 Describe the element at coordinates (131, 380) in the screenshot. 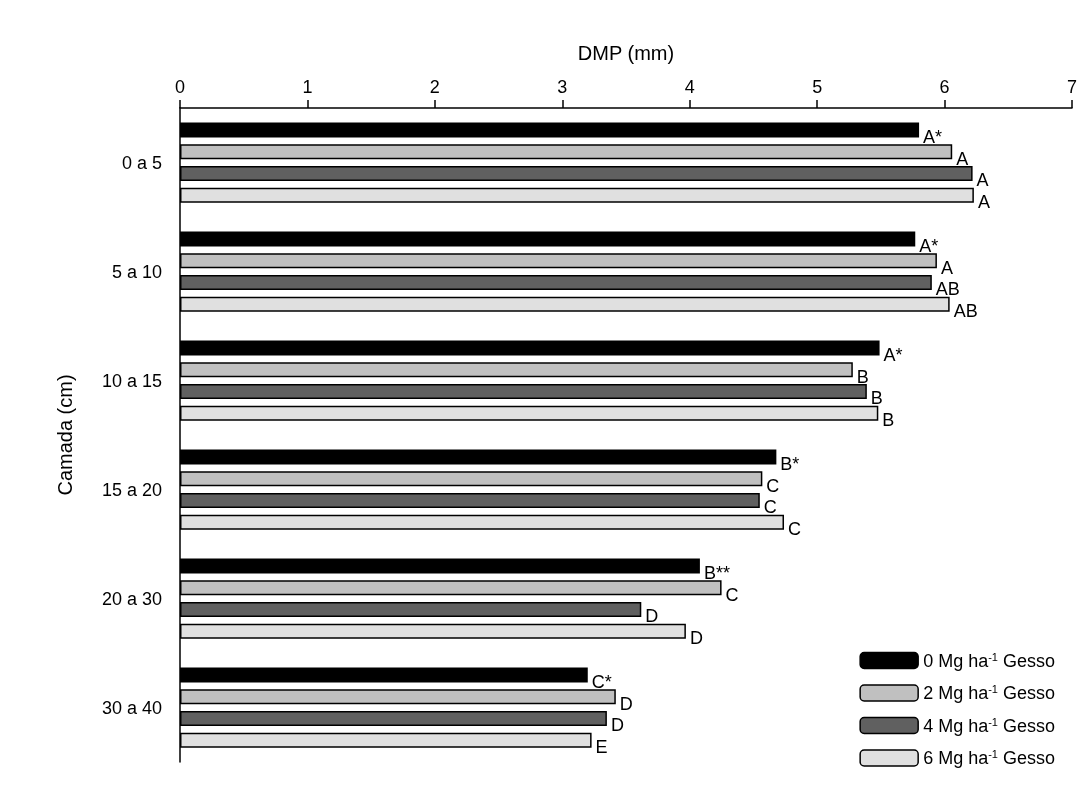

I see `y-tick-label: 10 a 15` at that location.